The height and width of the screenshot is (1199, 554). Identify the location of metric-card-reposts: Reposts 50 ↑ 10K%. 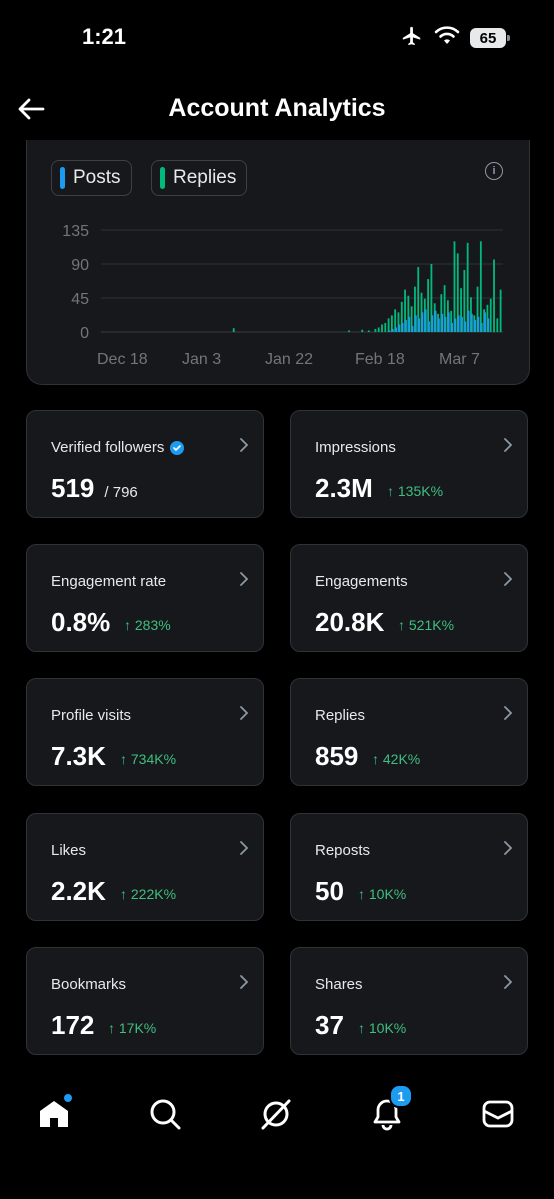
(409, 867).